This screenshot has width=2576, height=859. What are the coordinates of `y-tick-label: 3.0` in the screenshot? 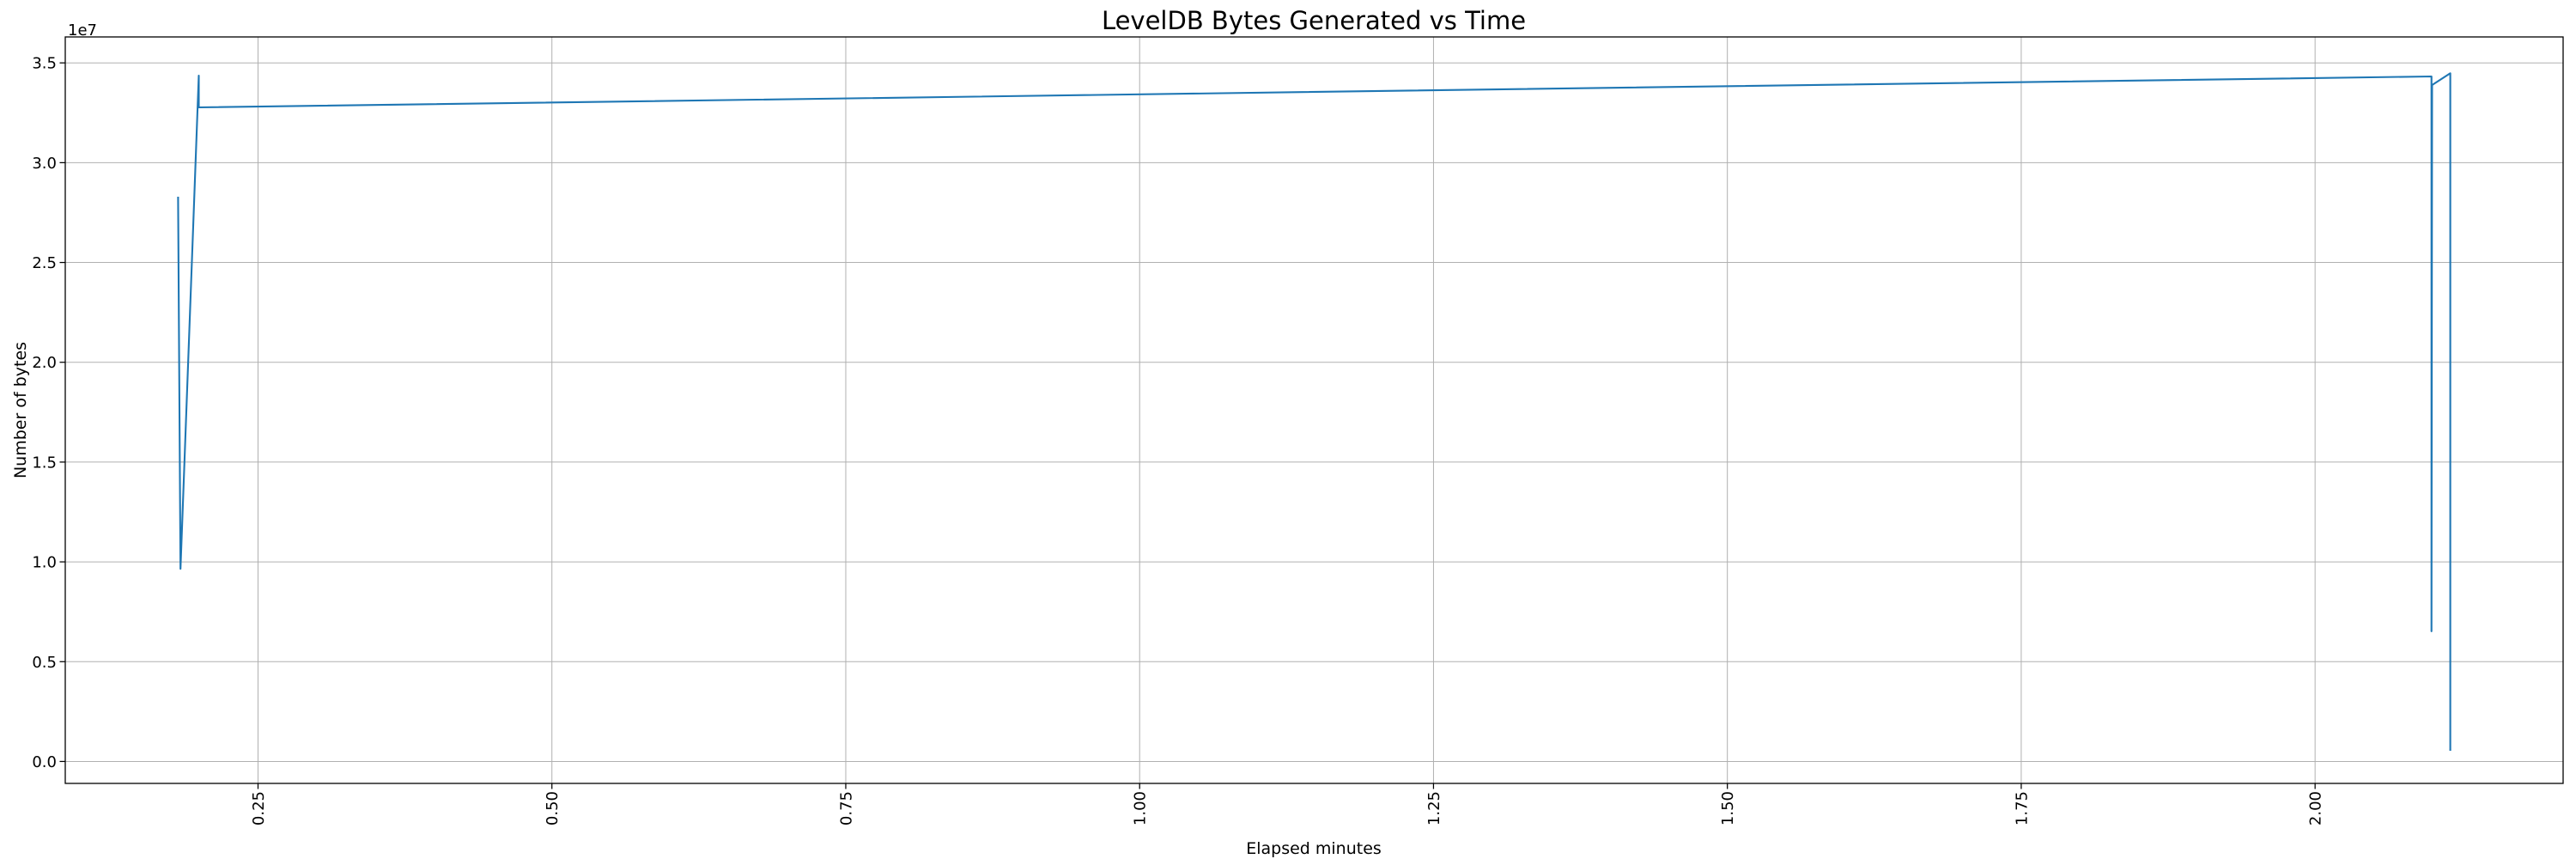 It's located at (44, 164).